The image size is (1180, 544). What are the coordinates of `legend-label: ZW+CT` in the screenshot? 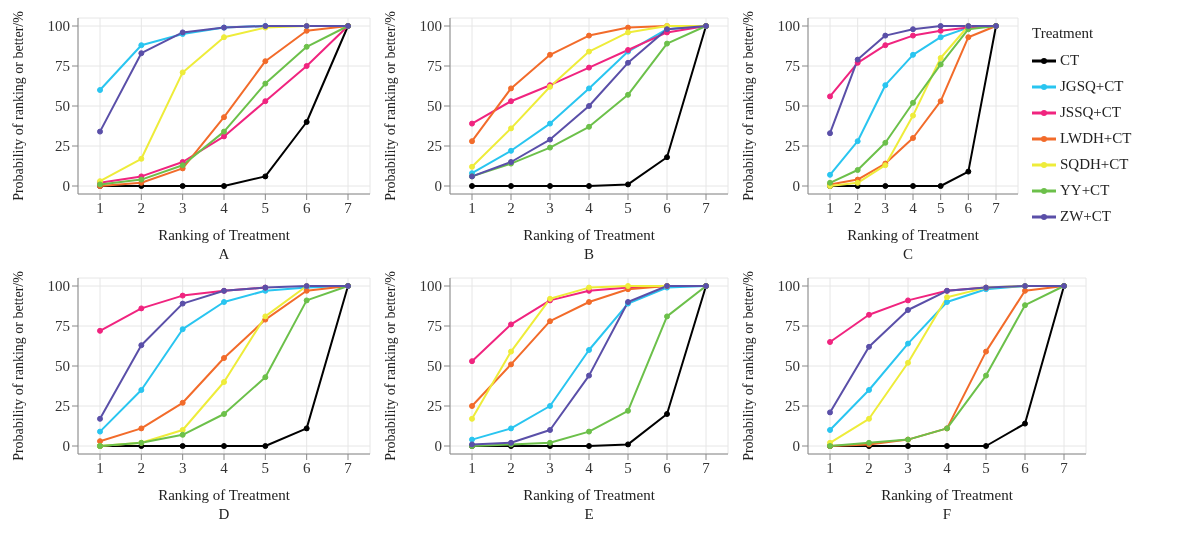 It's located at (1085, 216).